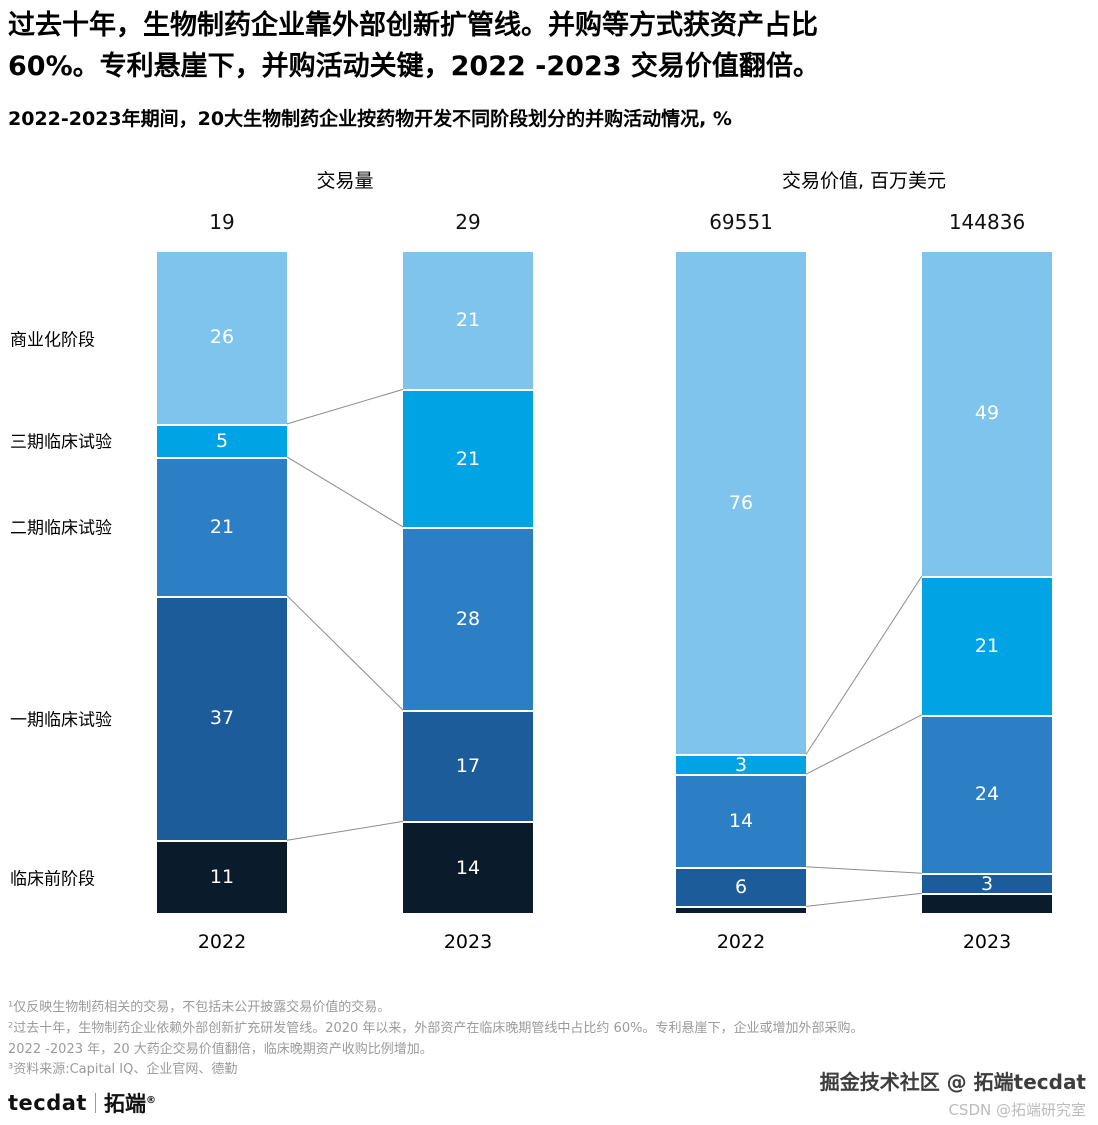 The width and height of the screenshot is (1098, 1125). What do you see at coordinates (129, 1104) in the screenshot?
I see `brand-name-cn: 拓端®` at bounding box center [129, 1104].